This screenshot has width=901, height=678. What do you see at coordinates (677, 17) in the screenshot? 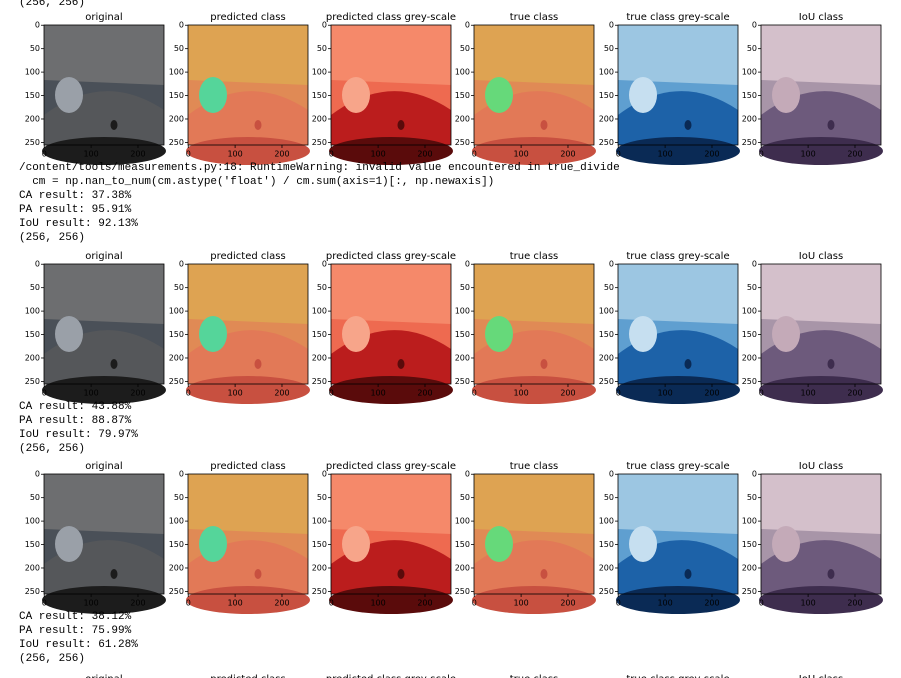
I see `subplot-title: true class grey-scale` at bounding box center [677, 17].